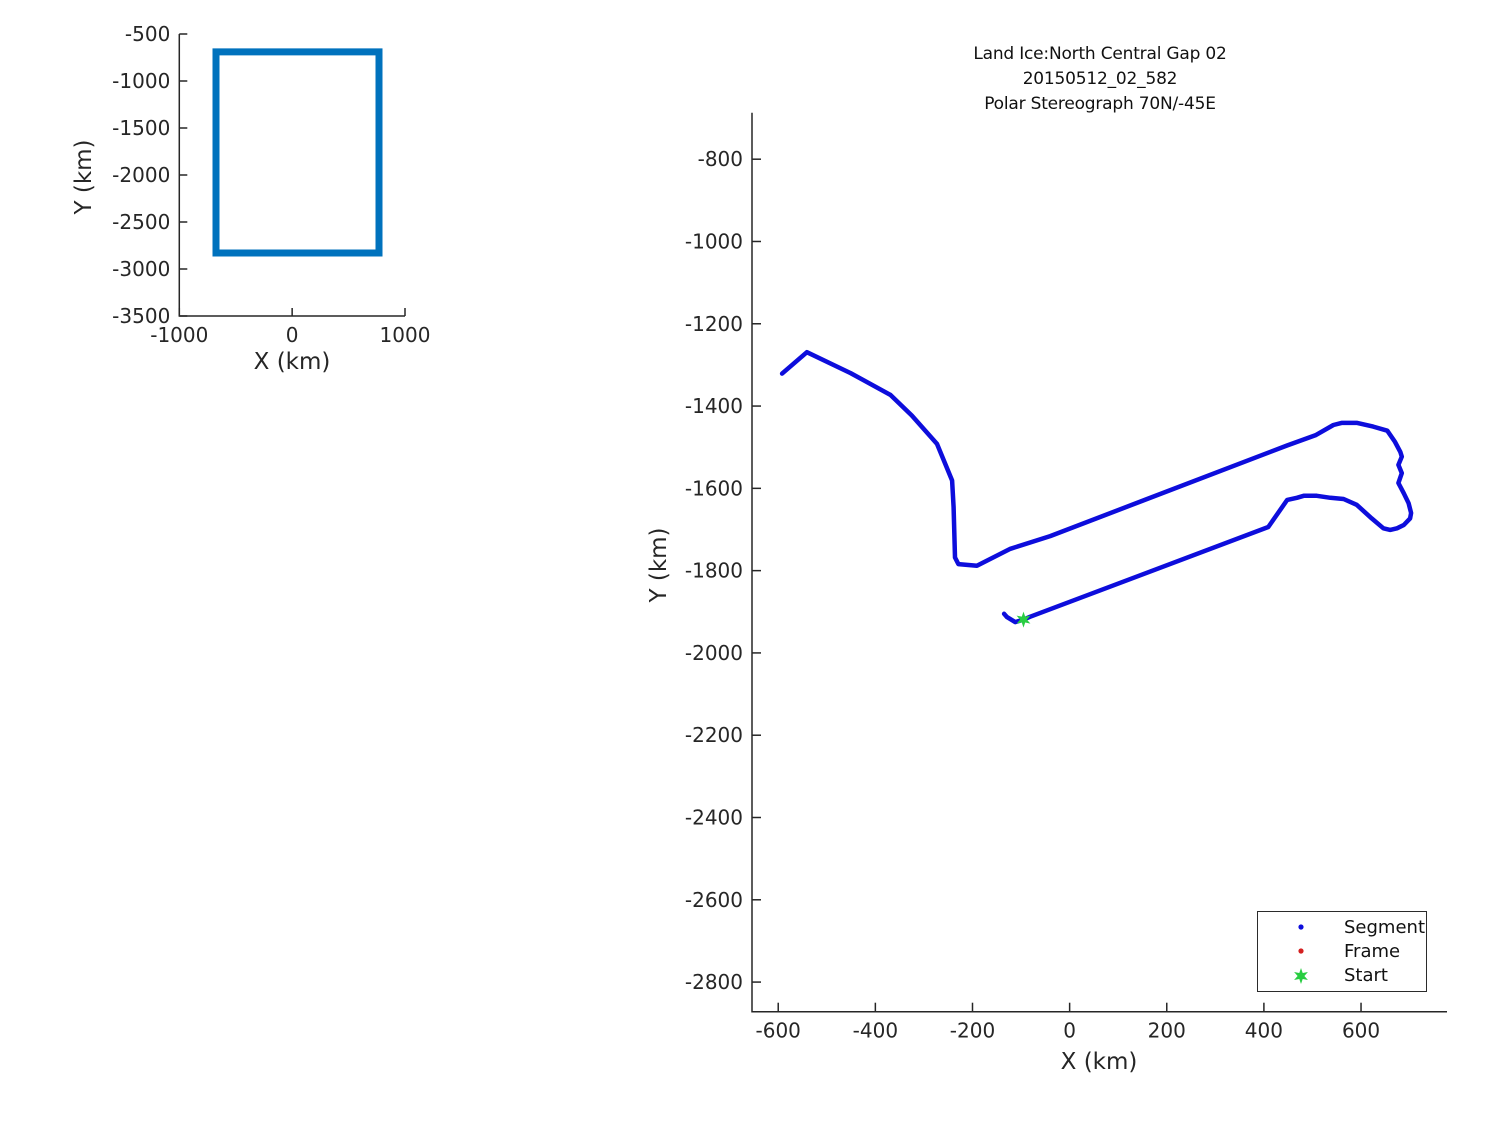 This screenshot has height=1125, width=1500. What do you see at coordinates (141, 316) in the screenshot?
I see `overview-y-tick-label: -3500` at bounding box center [141, 316].